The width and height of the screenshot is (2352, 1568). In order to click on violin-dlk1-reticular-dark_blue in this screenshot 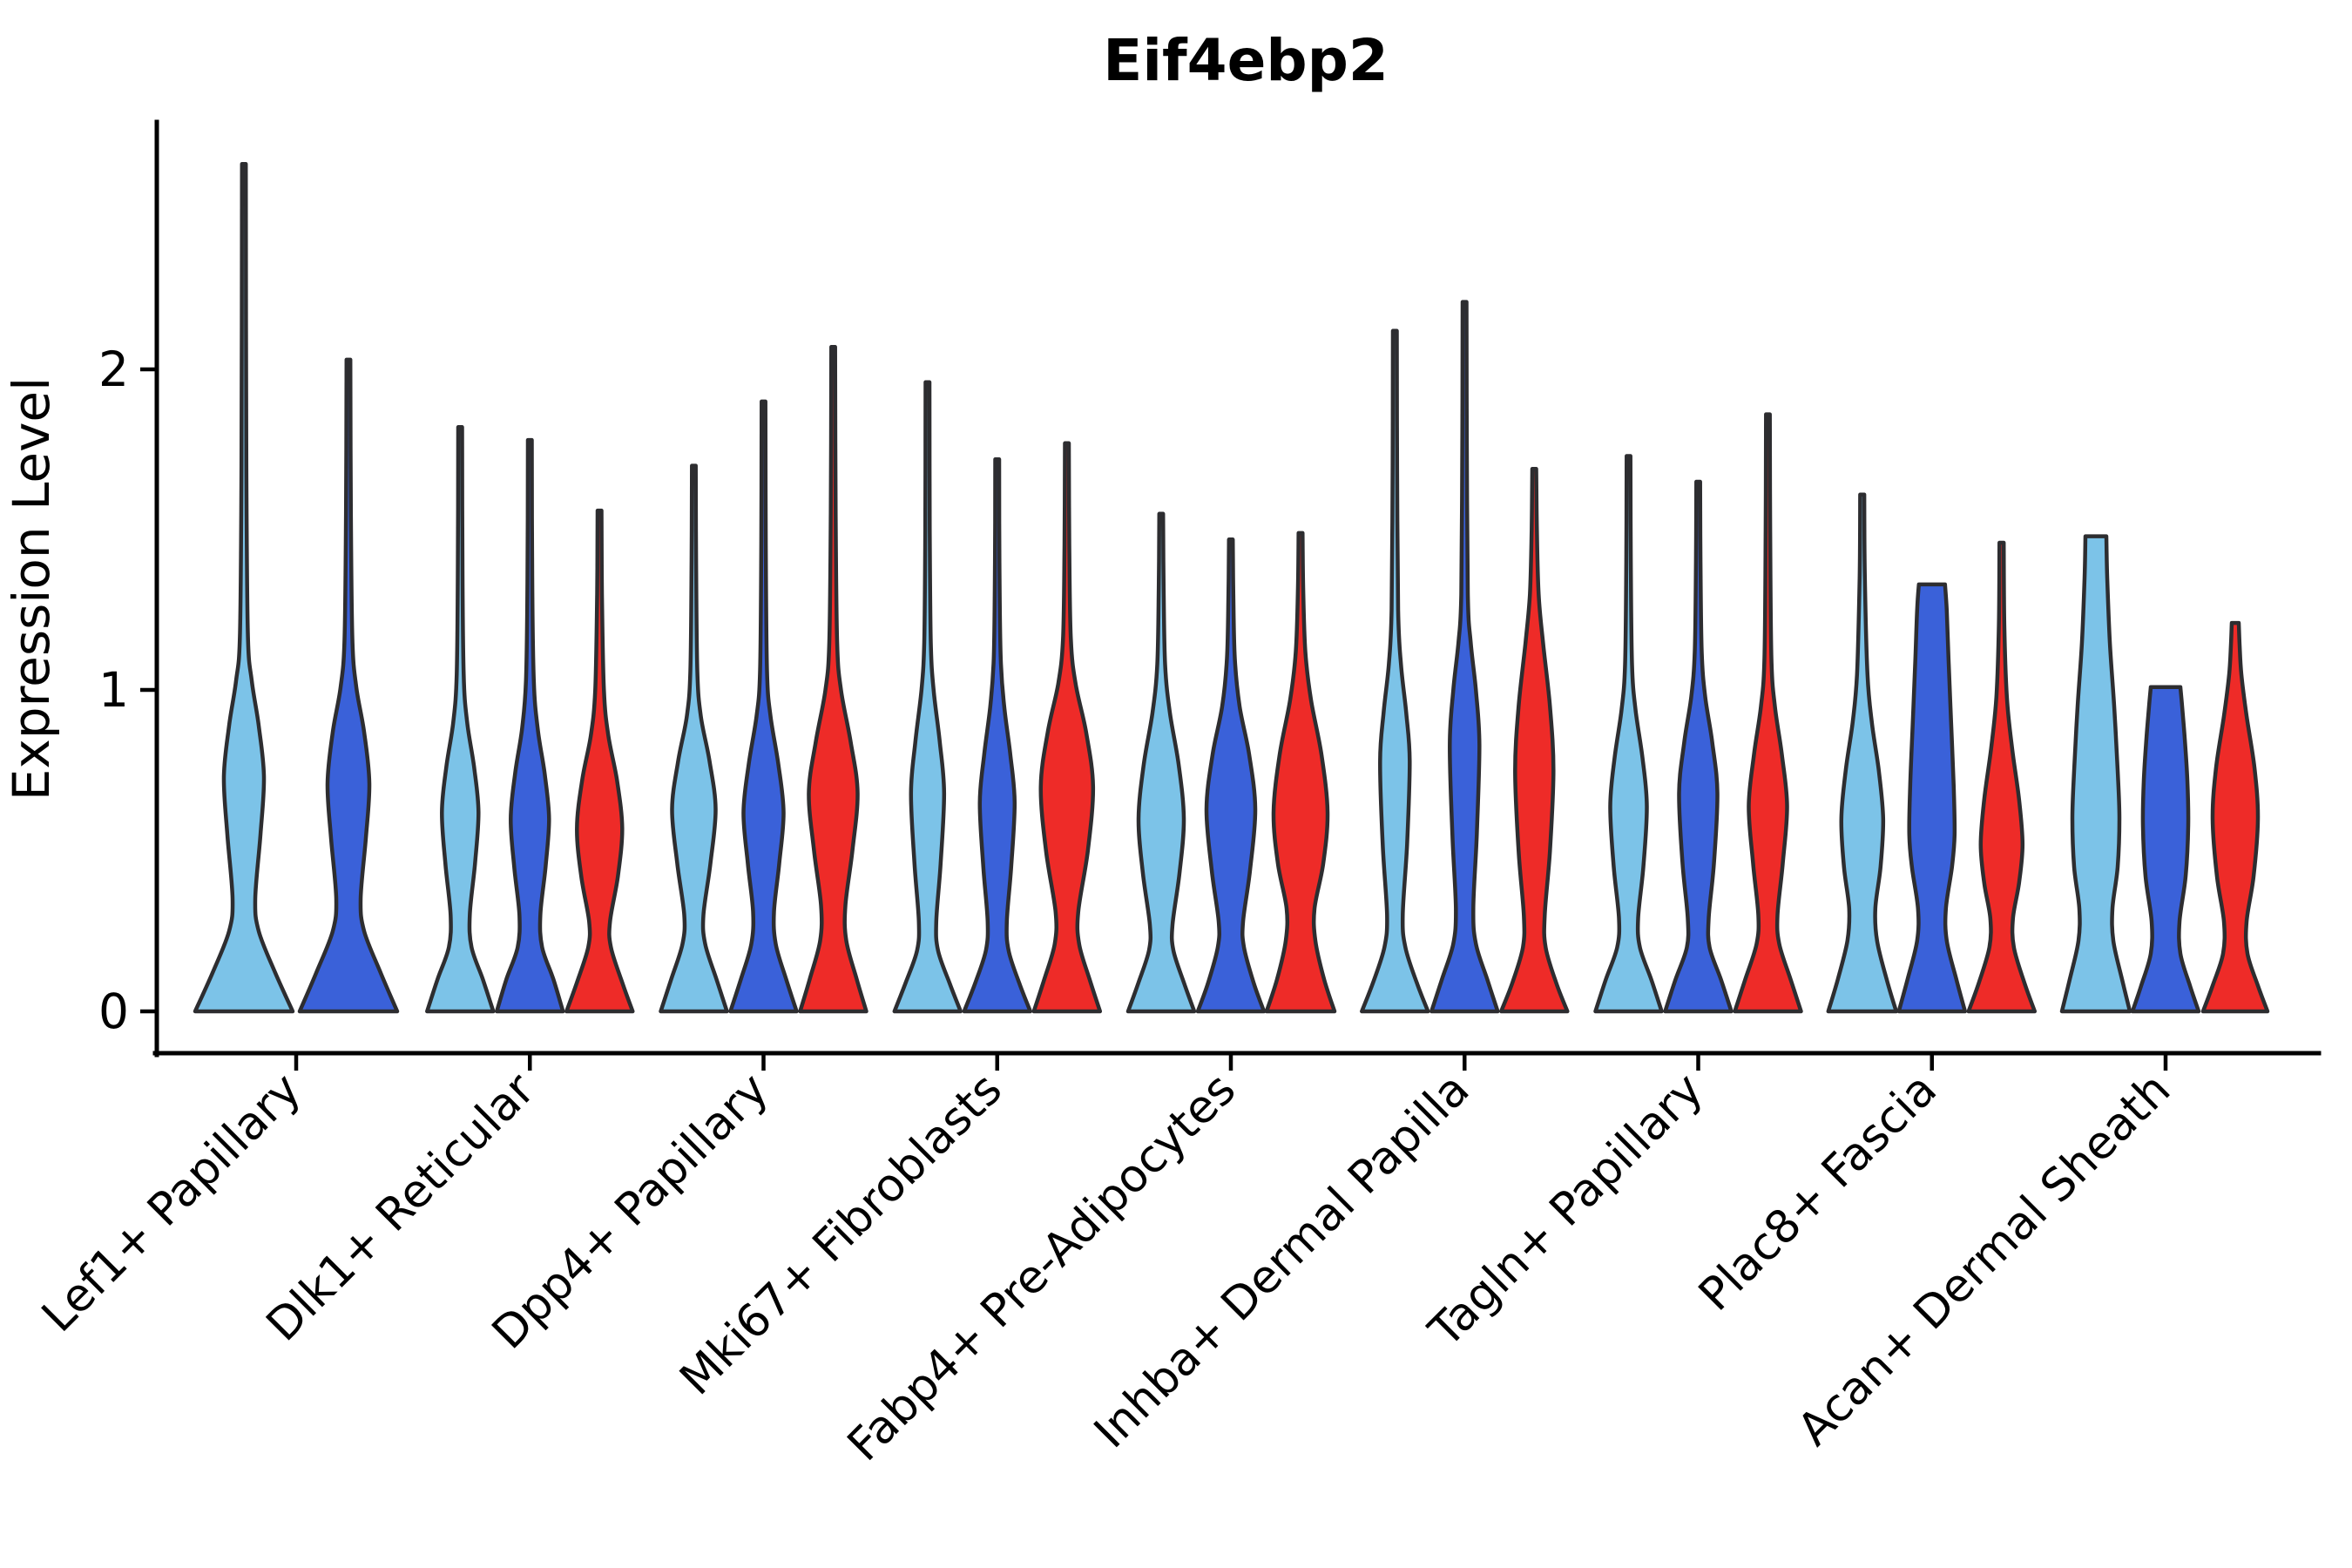, I will do `click(530, 726)`.